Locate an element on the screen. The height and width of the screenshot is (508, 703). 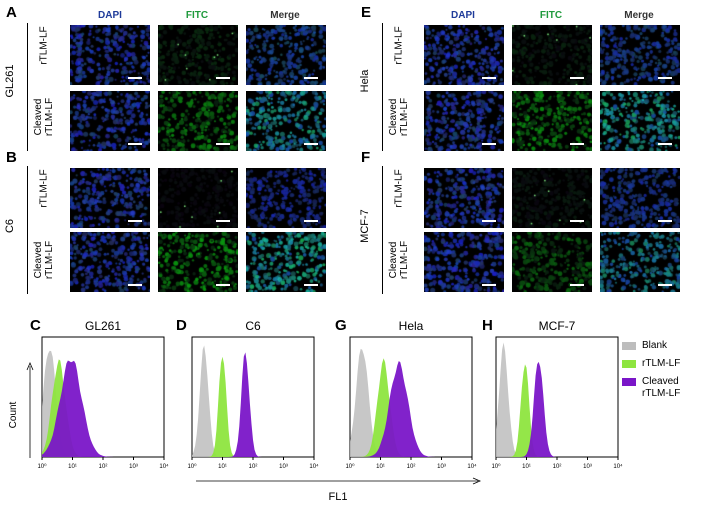
micro-c6-untreated-fitc is located at coordinates (198, 198).